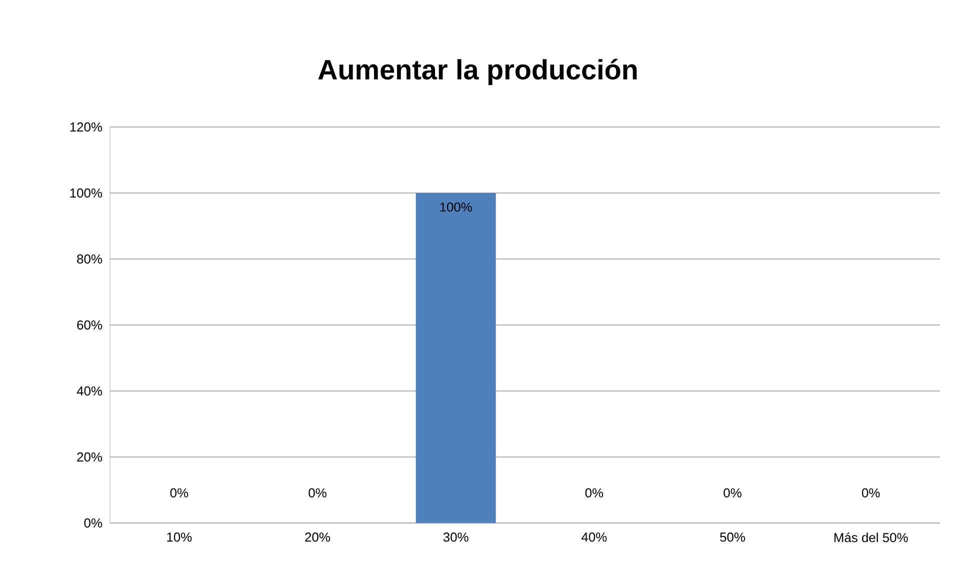  Describe the element at coordinates (89, 457) in the screenshot. I see `y-tick-label: 20%` at that location.